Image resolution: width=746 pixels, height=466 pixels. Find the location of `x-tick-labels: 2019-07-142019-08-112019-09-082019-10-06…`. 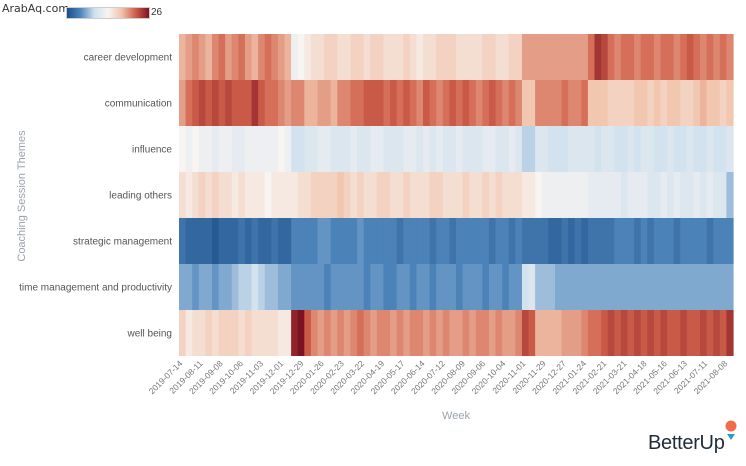

x-tick-labels: 2019-07-142019-08-112019-09-082019-10-06… is located at coordinates (438, 377).